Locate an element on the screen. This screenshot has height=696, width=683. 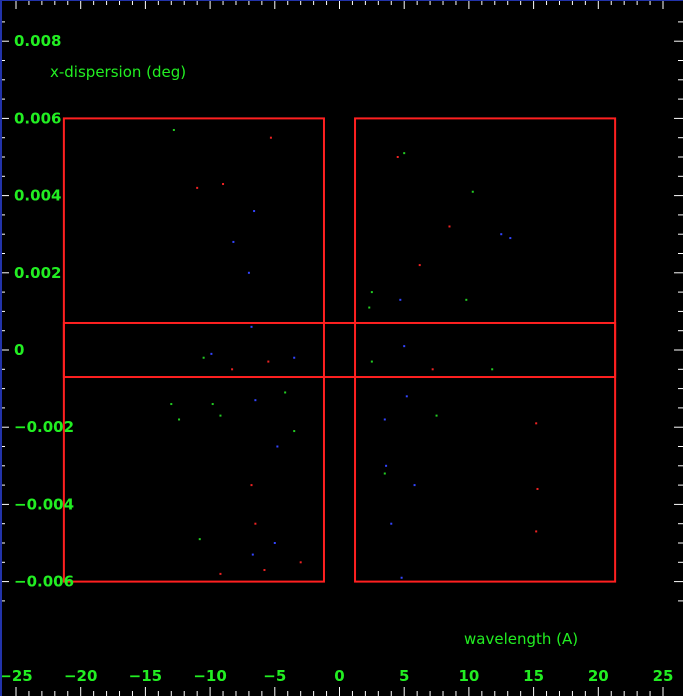
y-tick-label: 0 is located at coordinates (19, 350).